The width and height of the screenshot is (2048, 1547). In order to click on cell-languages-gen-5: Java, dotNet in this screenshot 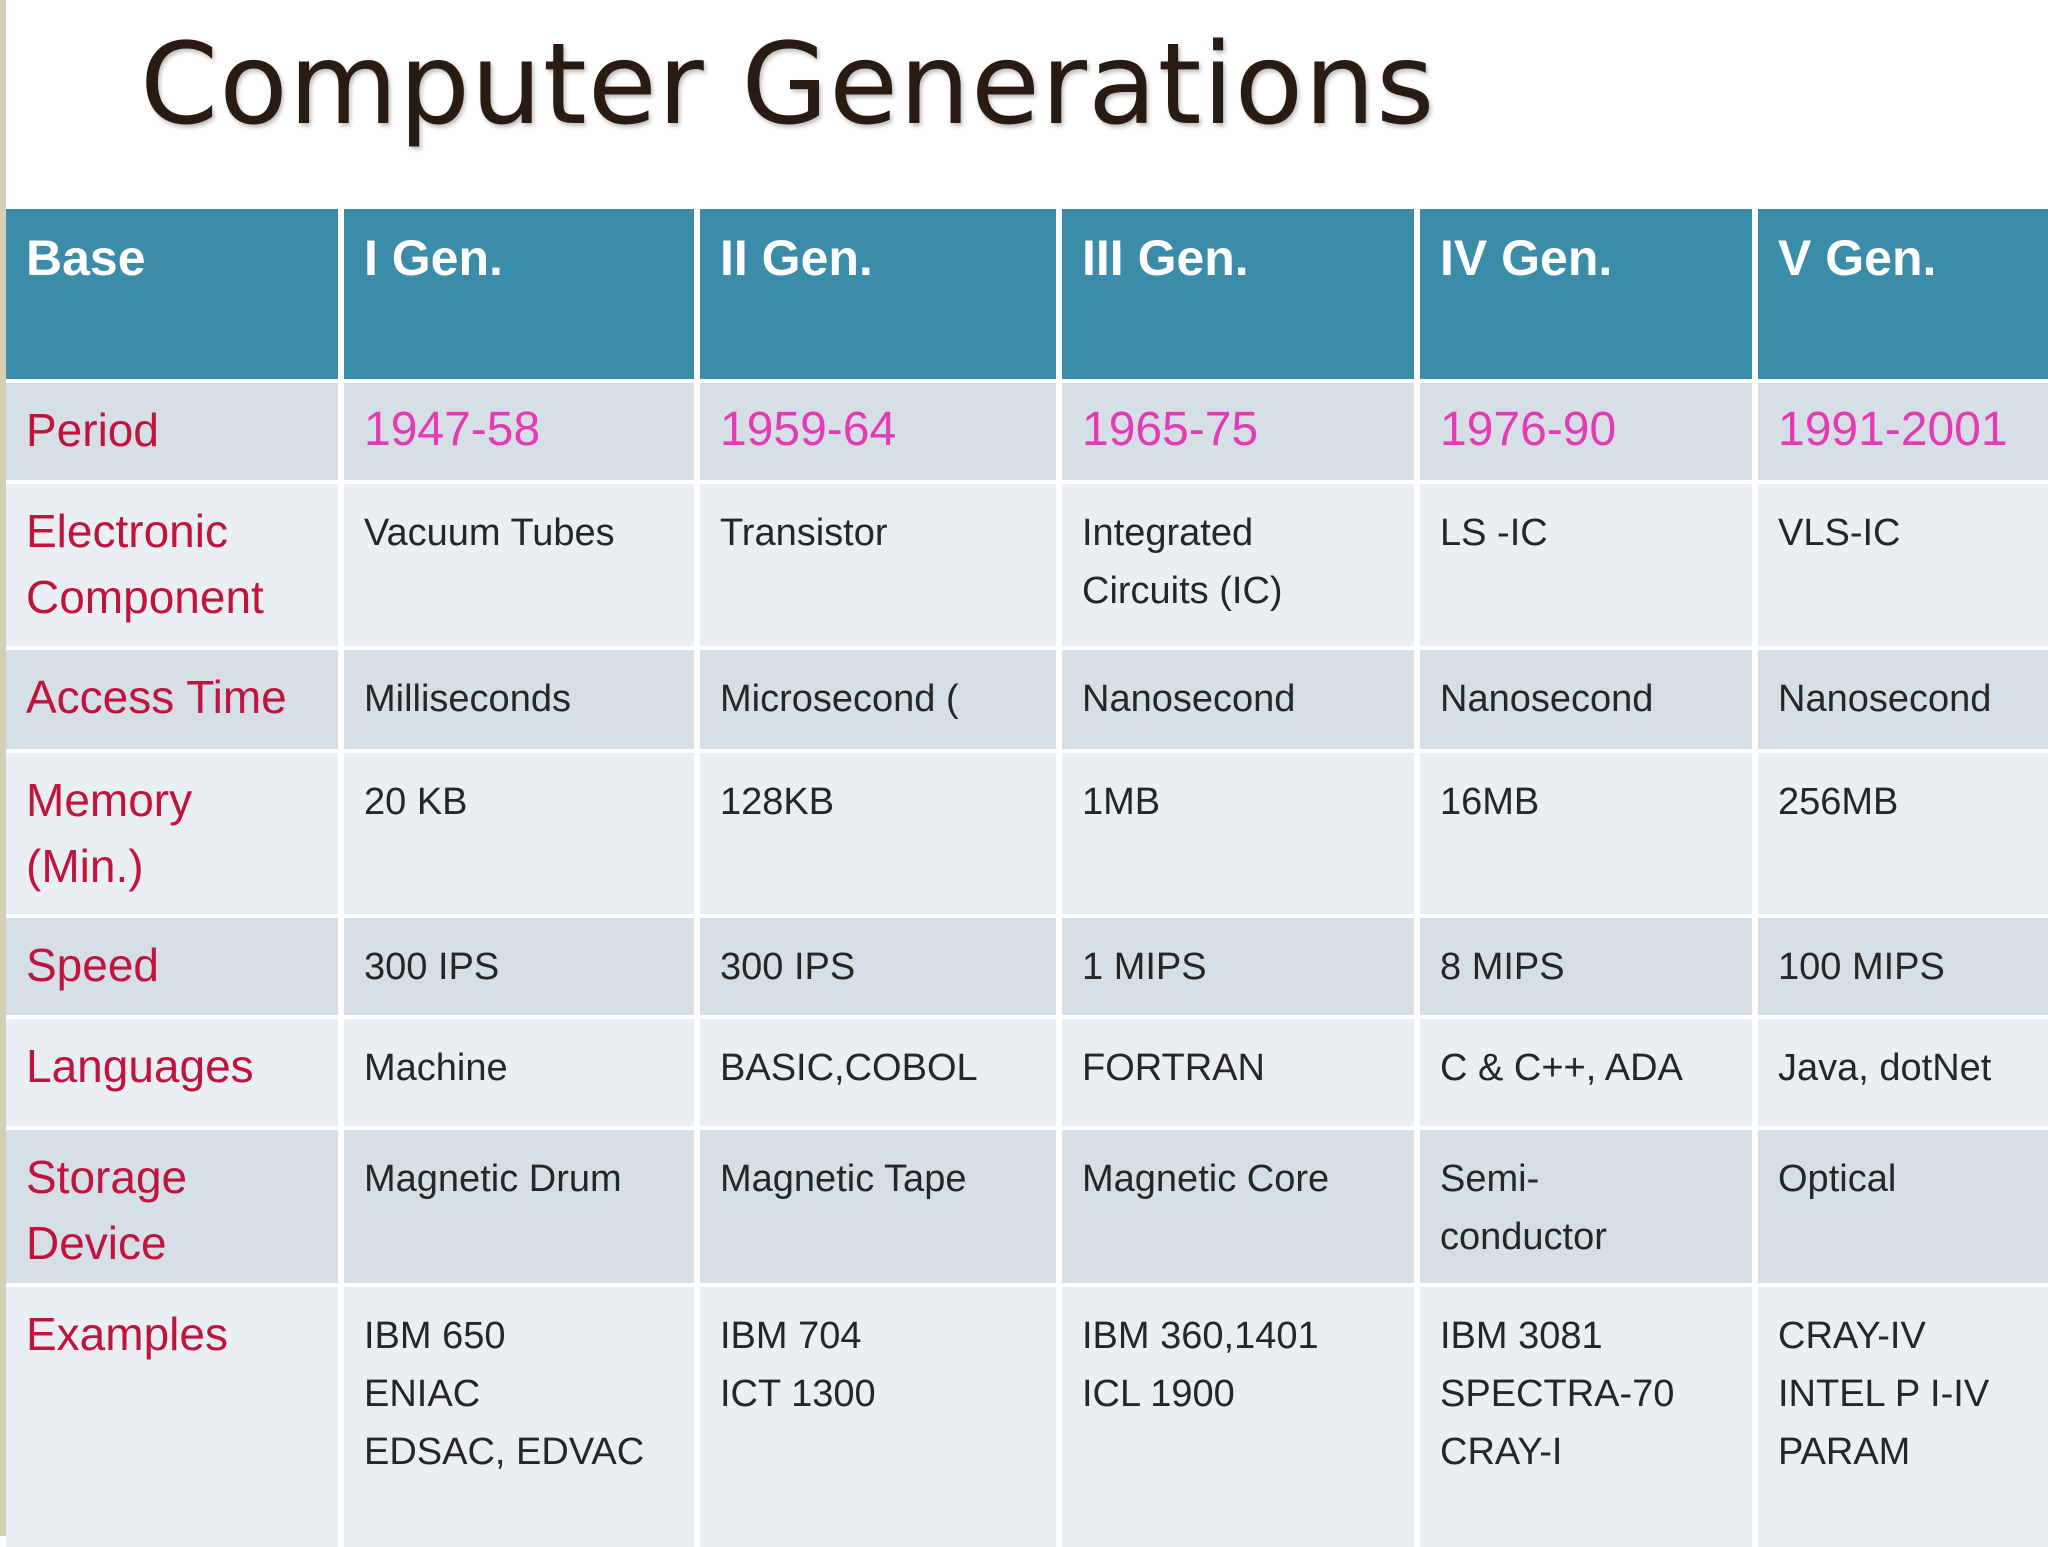, I will do `click(1903, 1072)`.